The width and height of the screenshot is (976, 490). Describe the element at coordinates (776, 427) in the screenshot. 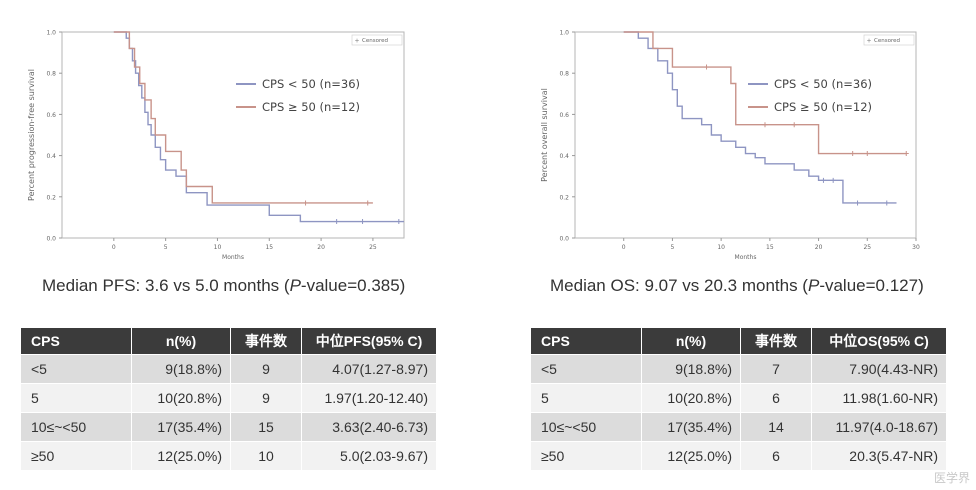

I see `table-cell: 14` at that location.